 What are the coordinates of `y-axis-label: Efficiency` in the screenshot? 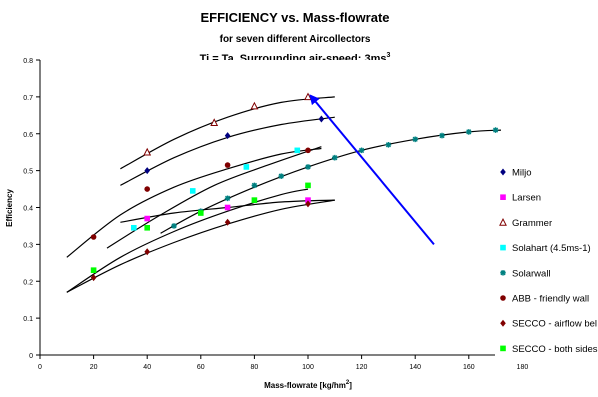 It's located at (9, 208).